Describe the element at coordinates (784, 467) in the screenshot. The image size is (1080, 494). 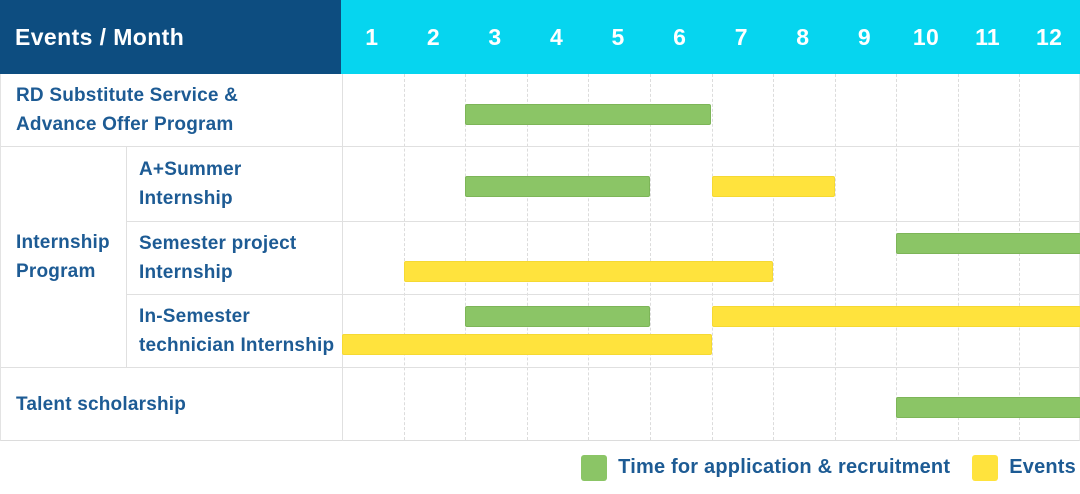
I see `legend-label-application: Time for application & recruitment` at that location.